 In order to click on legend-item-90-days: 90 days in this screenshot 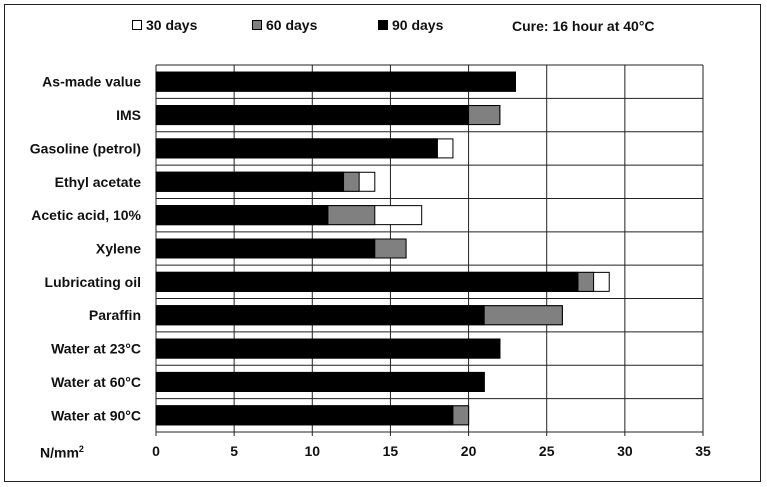, I will do `click(410, 25)`.